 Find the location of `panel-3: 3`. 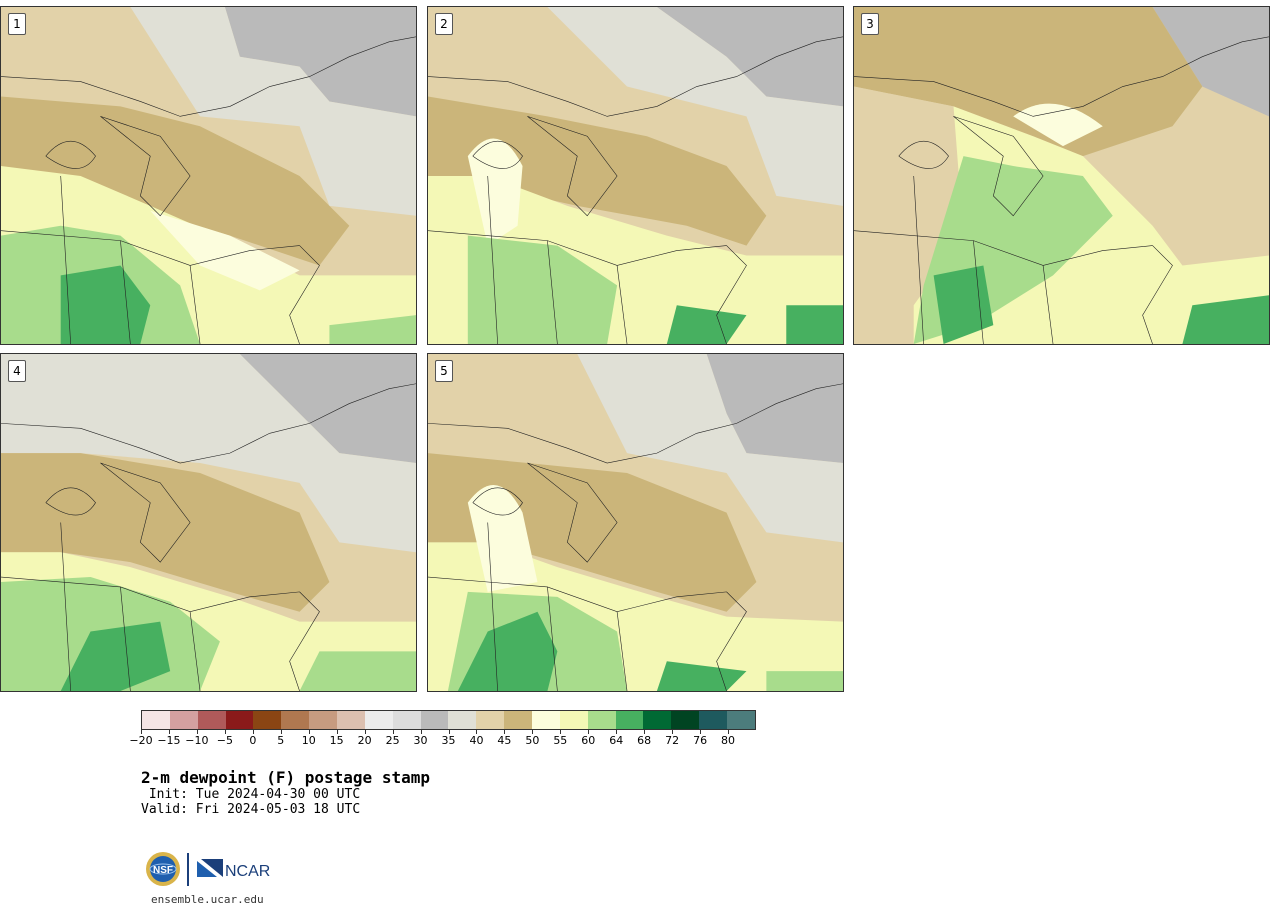

panel-3: 3 is located at coordinates (1061, 175).